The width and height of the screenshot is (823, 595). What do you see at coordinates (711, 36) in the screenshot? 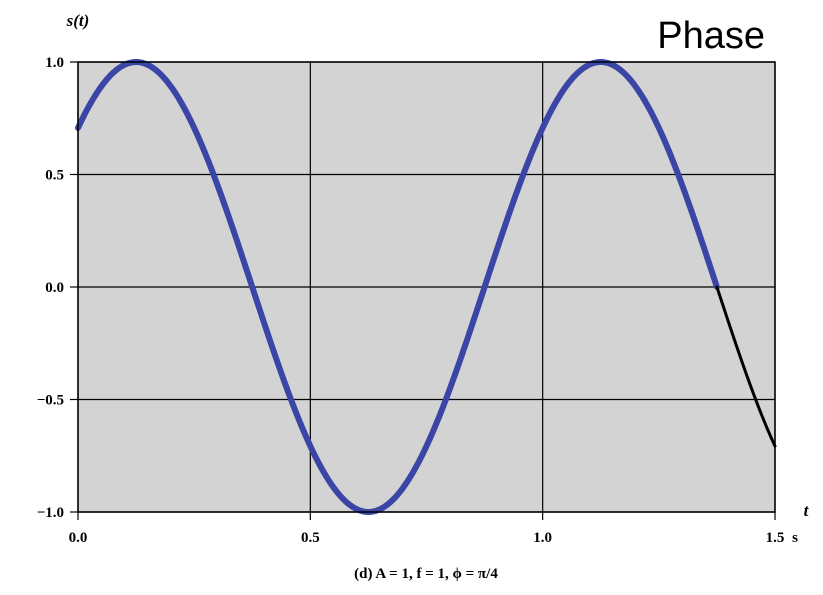
I see `slide-heading: Phase` at bounding box center [711, 36].